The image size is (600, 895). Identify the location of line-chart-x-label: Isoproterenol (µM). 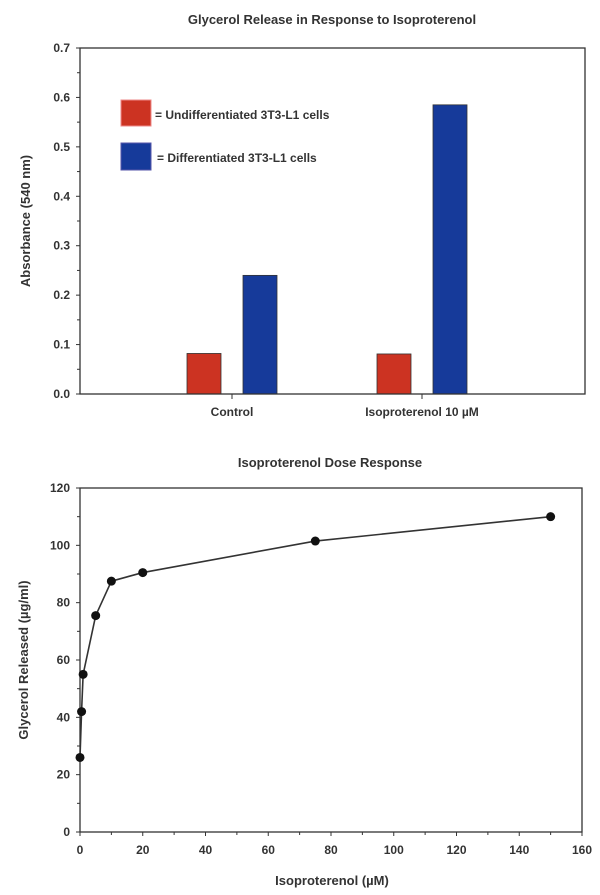
(332, 880).